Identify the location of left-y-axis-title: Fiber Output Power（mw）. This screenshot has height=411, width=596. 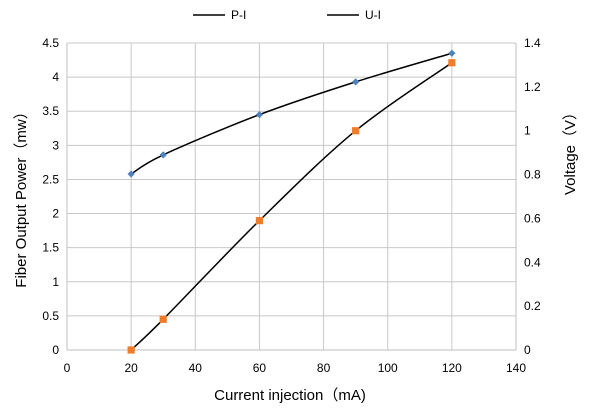
(21, 195).